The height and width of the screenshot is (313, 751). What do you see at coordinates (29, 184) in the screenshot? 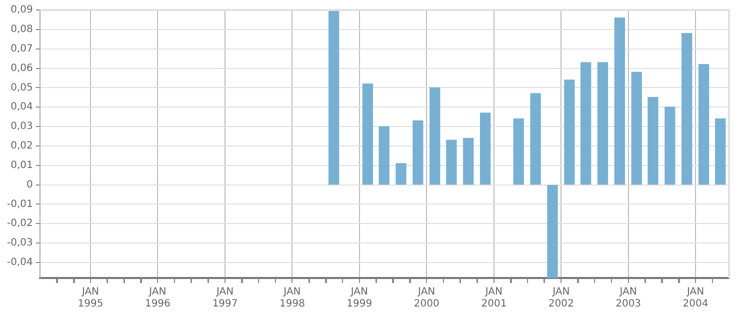
I see `y-tick-label: 0` at bounding box center [29, 184].